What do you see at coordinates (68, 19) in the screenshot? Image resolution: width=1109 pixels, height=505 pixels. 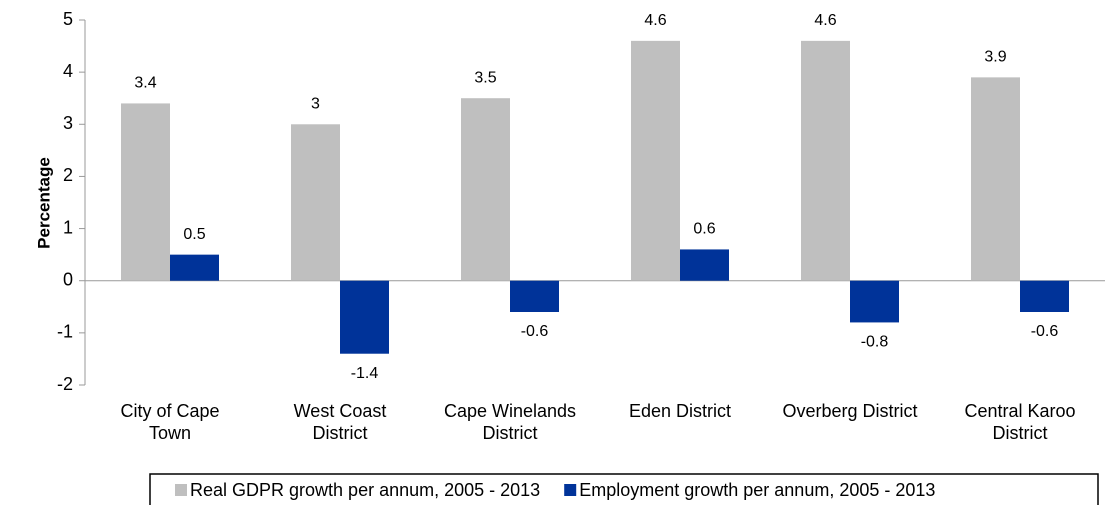 I see `y-tick-label: 5` at bounding box center [68, 19].